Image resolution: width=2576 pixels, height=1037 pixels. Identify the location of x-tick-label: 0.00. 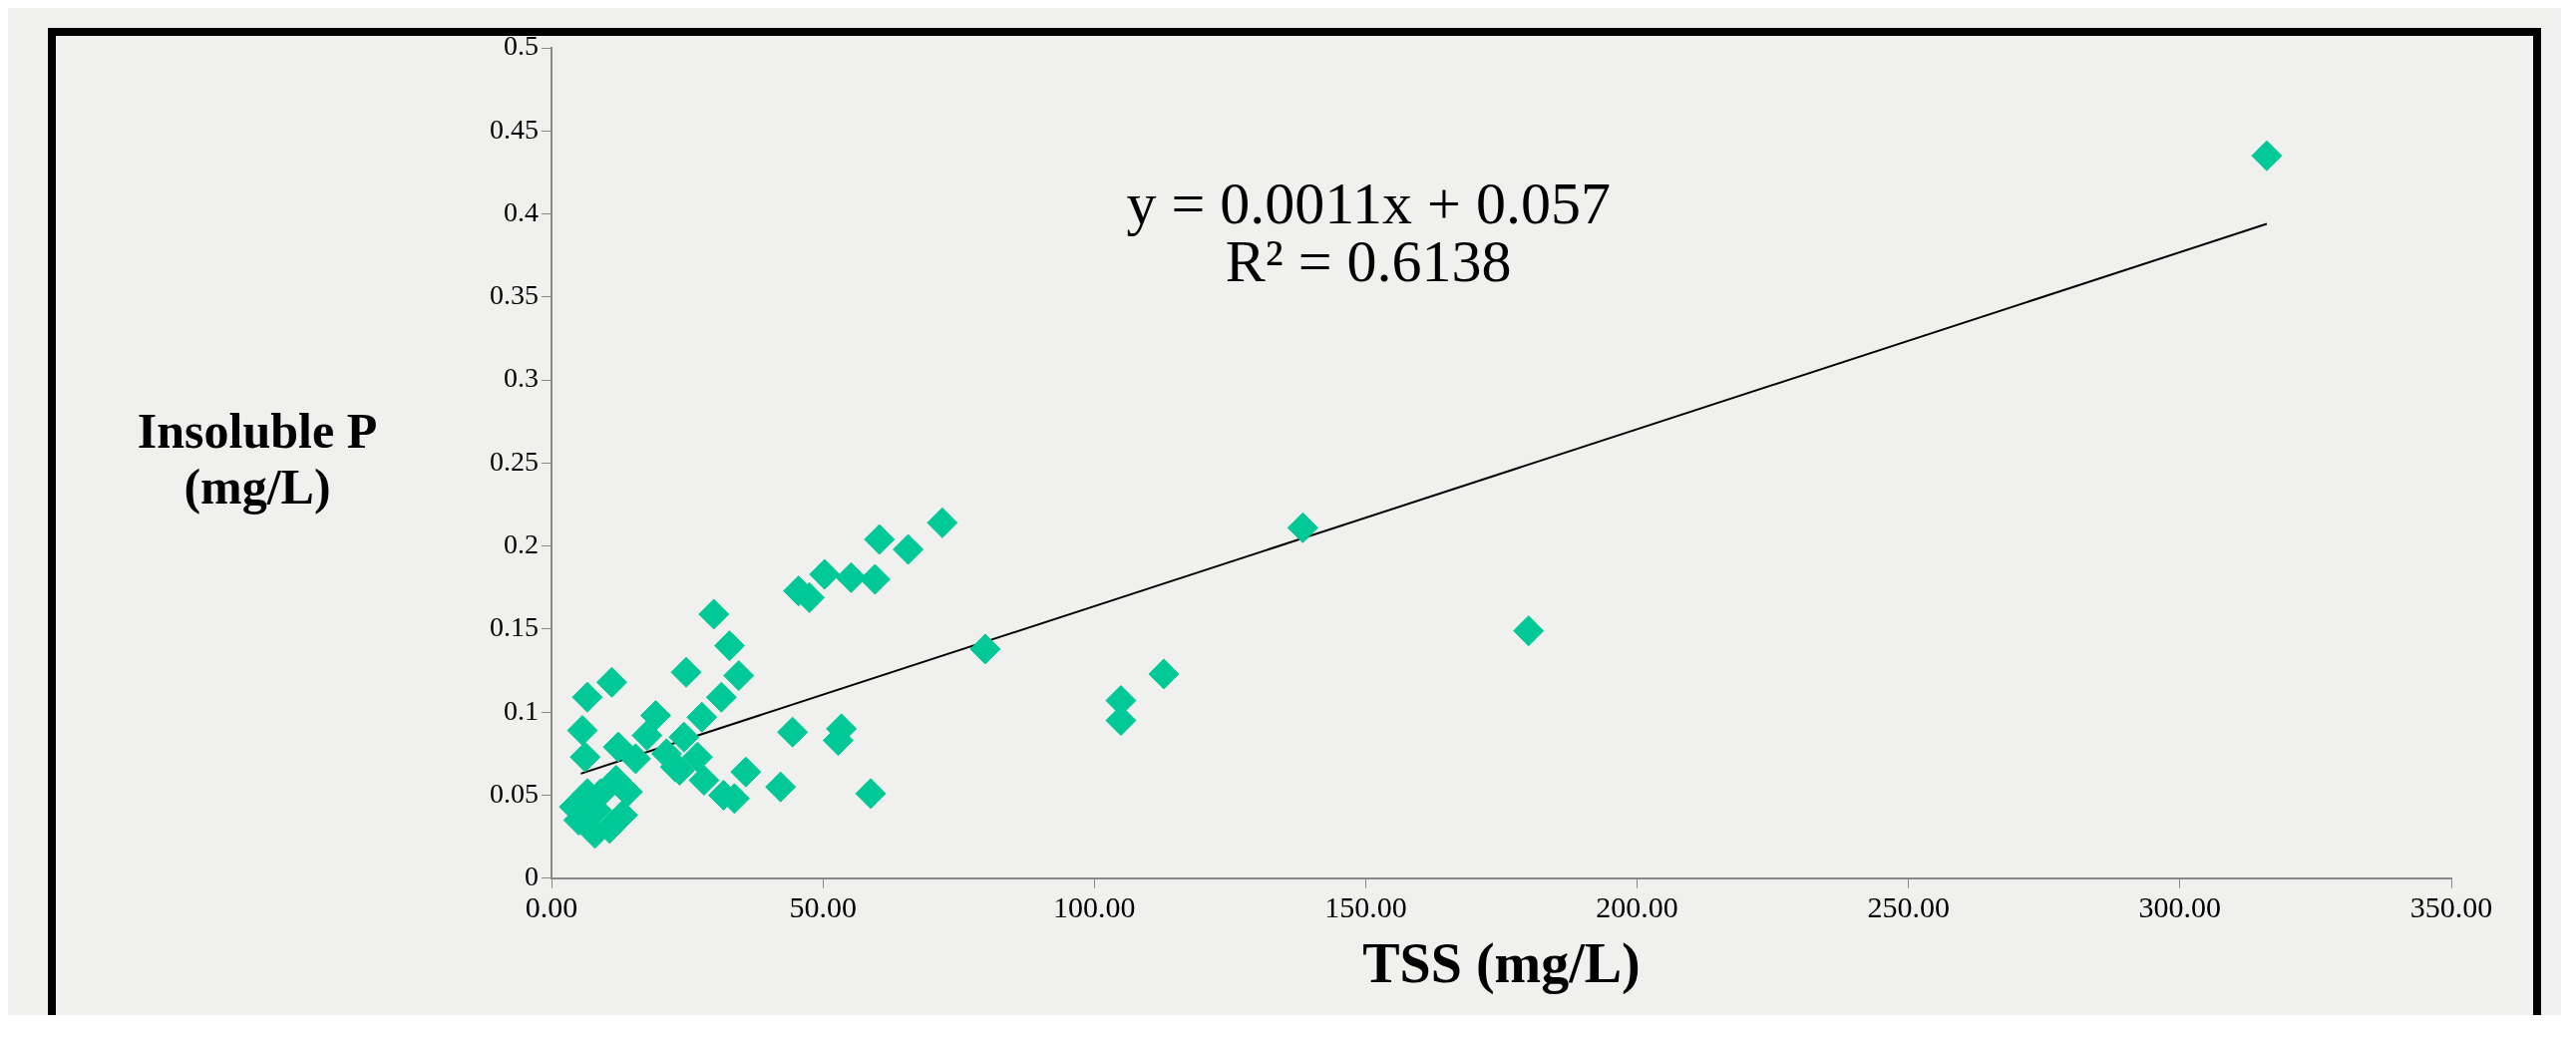
(551, 906).